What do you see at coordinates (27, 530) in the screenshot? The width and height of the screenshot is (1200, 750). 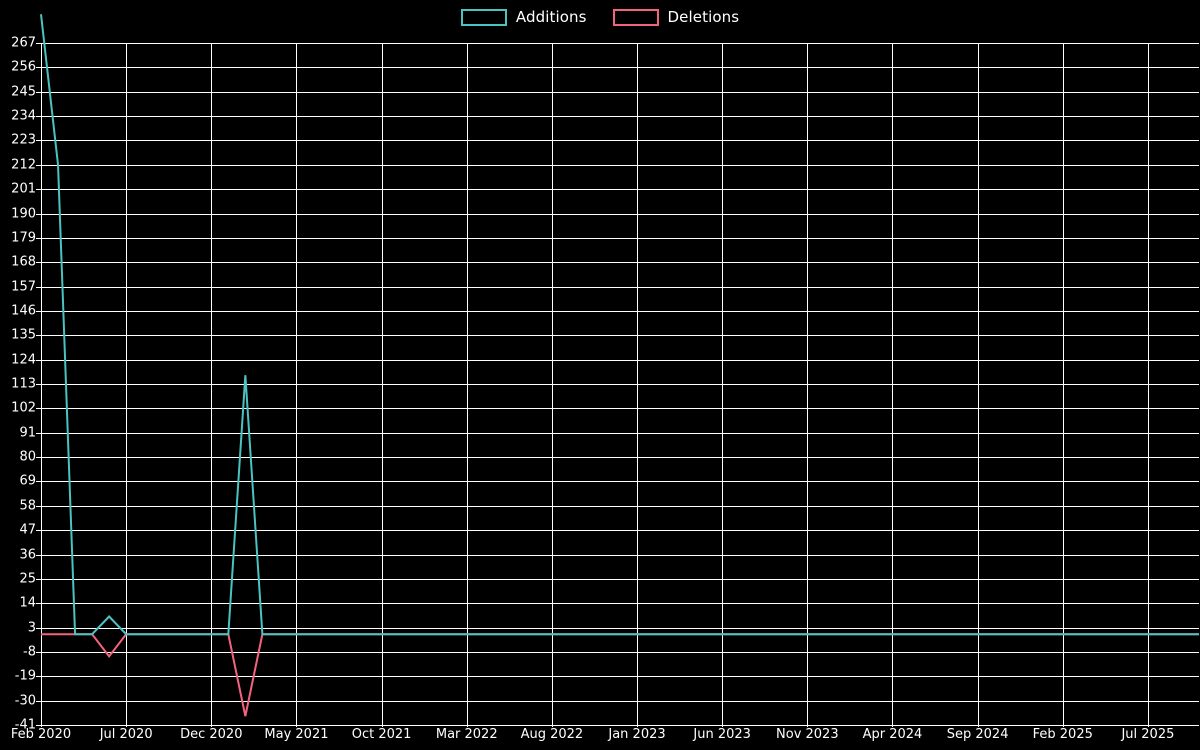 I see `y-axis-tick-label: 47` at bounding box center [27, 530].